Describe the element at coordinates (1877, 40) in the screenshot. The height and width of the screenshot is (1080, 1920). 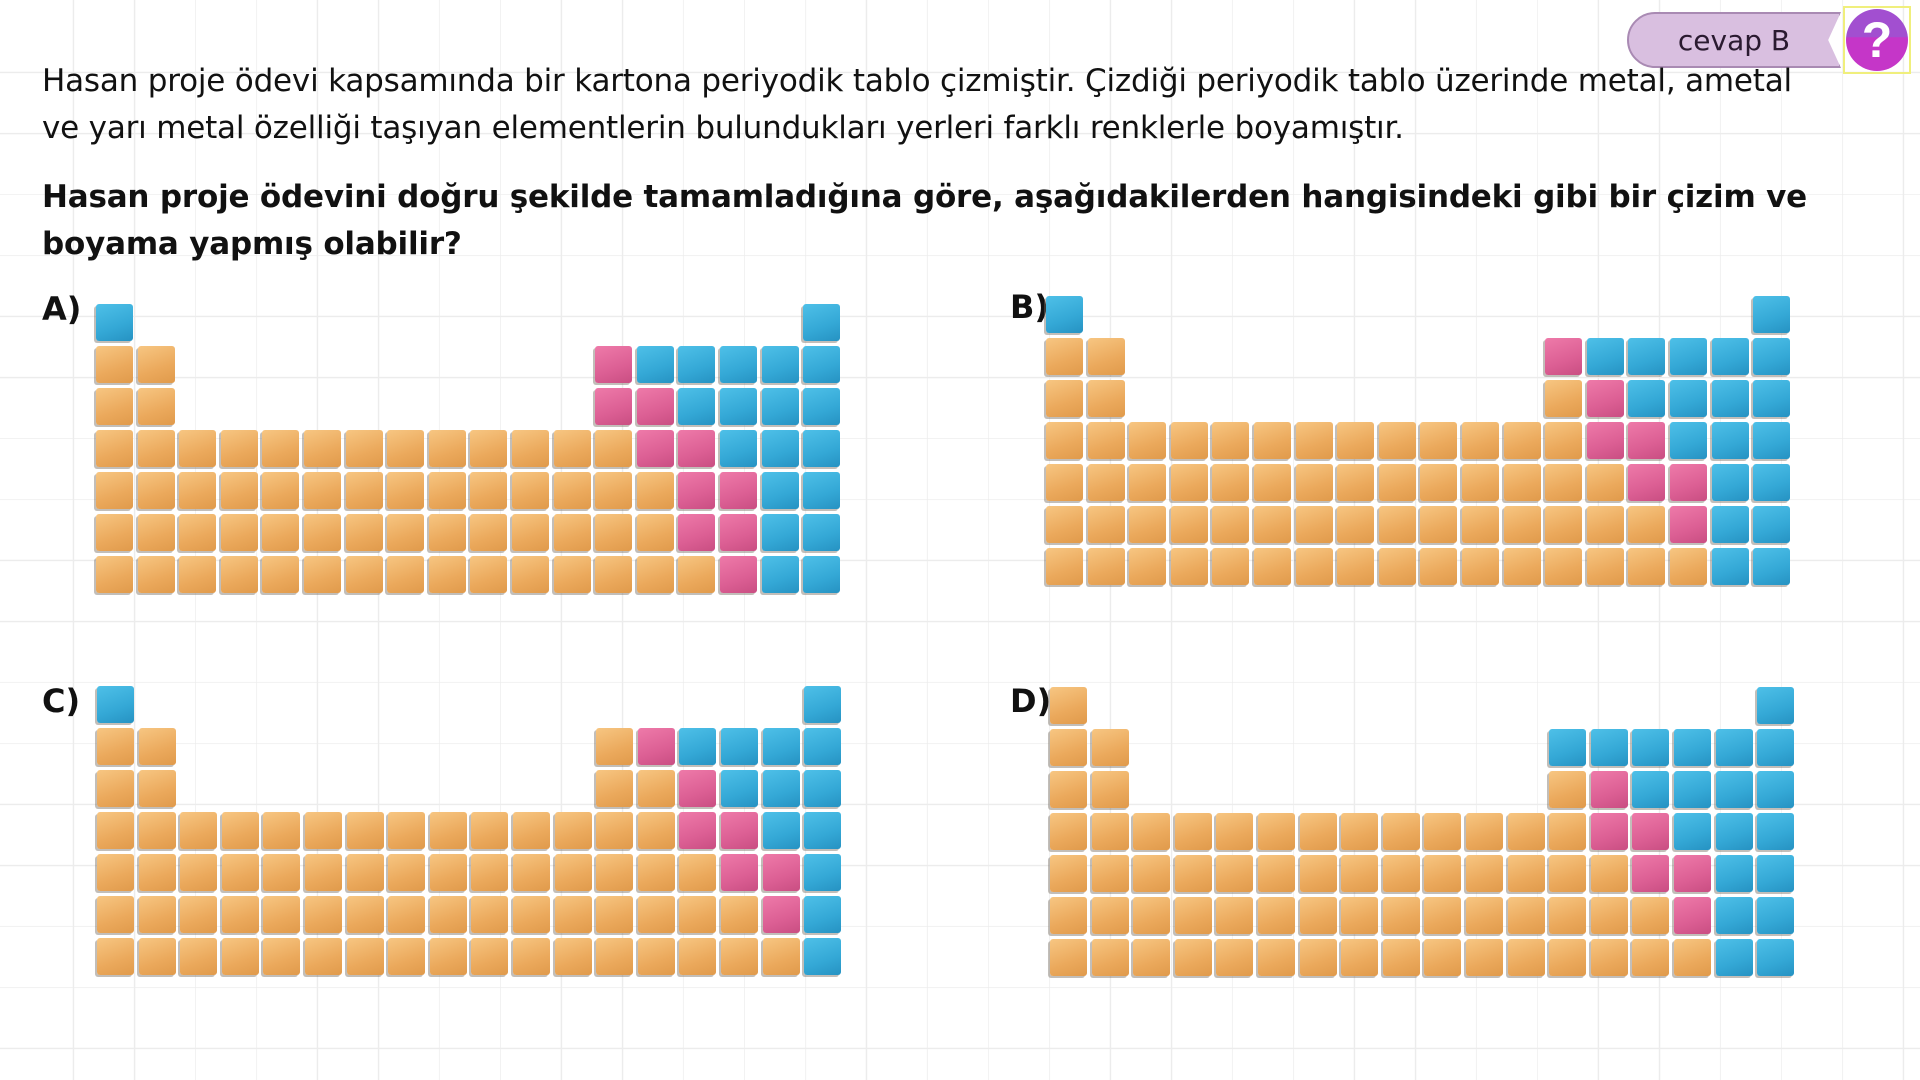
I see `help-button: ?` at that location.